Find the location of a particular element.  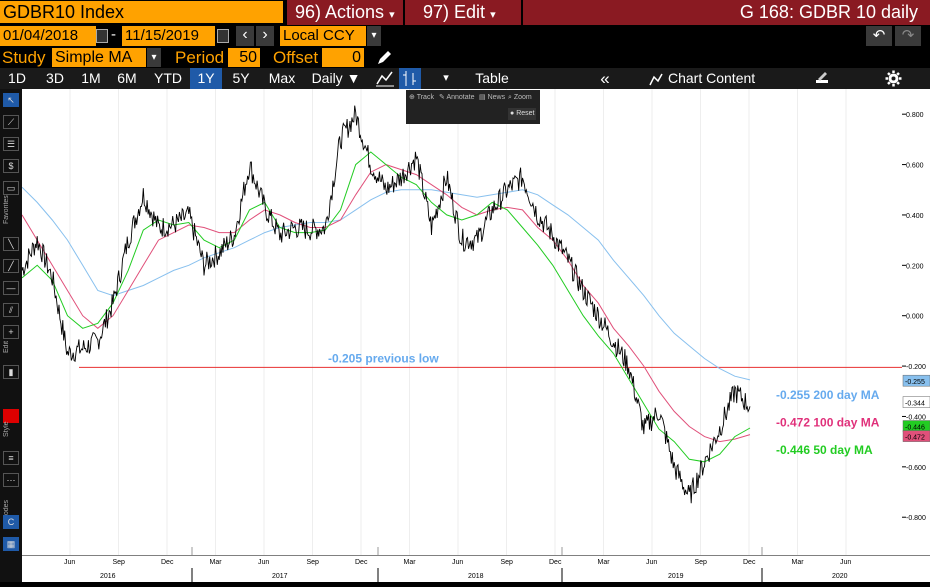

chart-content-label: Chart Content is located at coordinates (712, 78).